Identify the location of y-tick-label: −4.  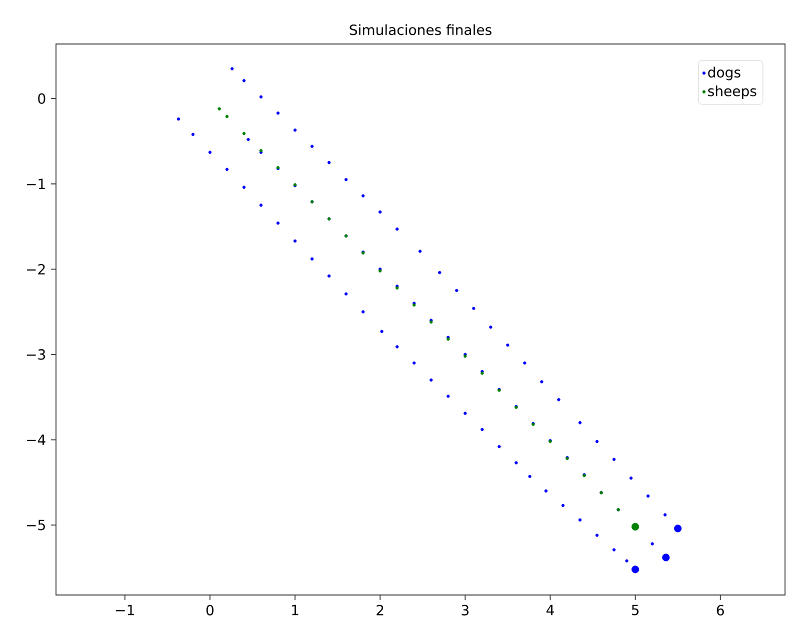
(36, 439).